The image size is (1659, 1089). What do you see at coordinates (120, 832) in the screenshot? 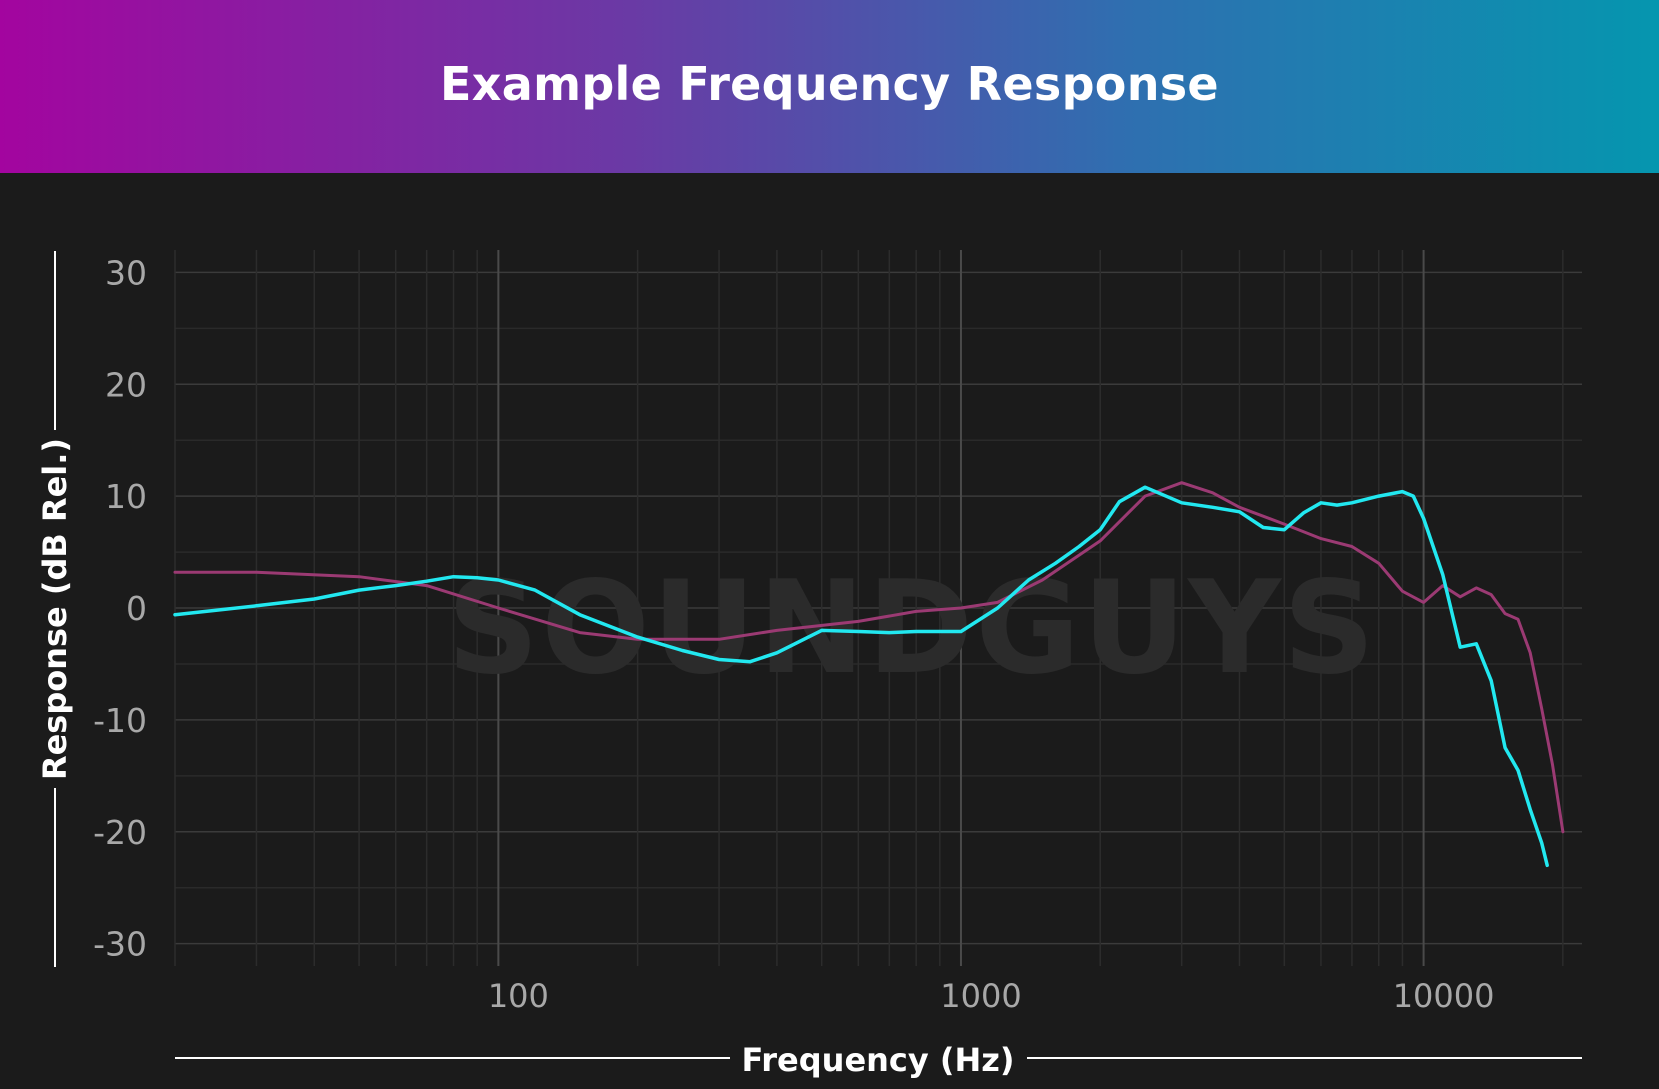
I see `y-tick-label: -20` at bounding box center [120, 832].